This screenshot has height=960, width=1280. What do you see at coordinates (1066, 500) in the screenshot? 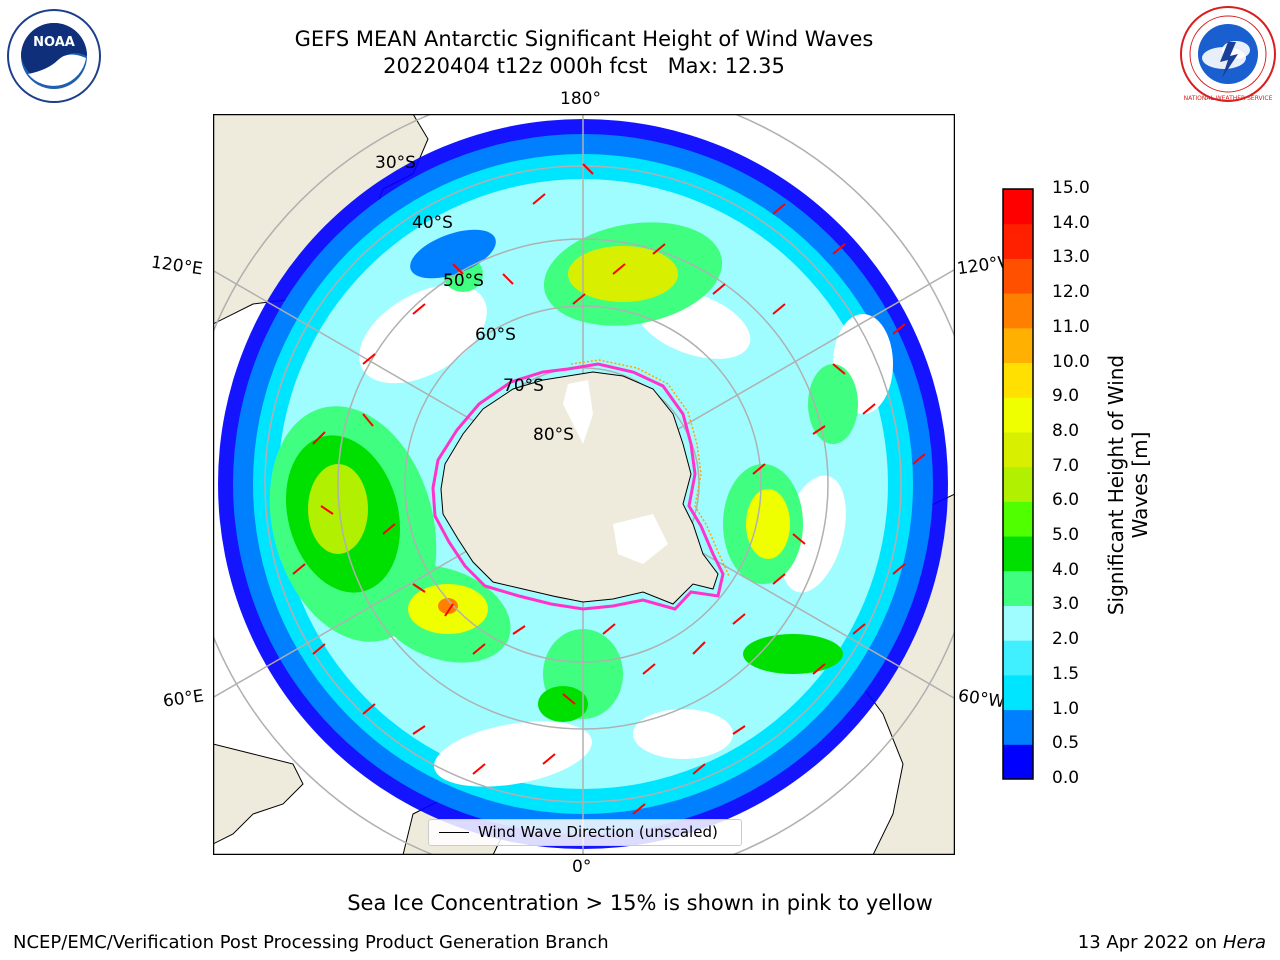
I see `colorbar-tick-label: 6.0` at bounding box center [1066, 500].